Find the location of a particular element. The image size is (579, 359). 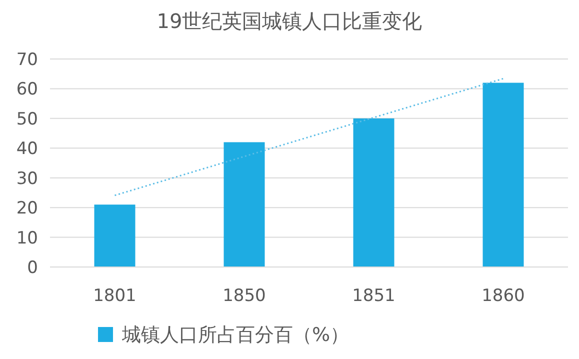

y-tick-label: 60 is located at coordinates (27, 90).